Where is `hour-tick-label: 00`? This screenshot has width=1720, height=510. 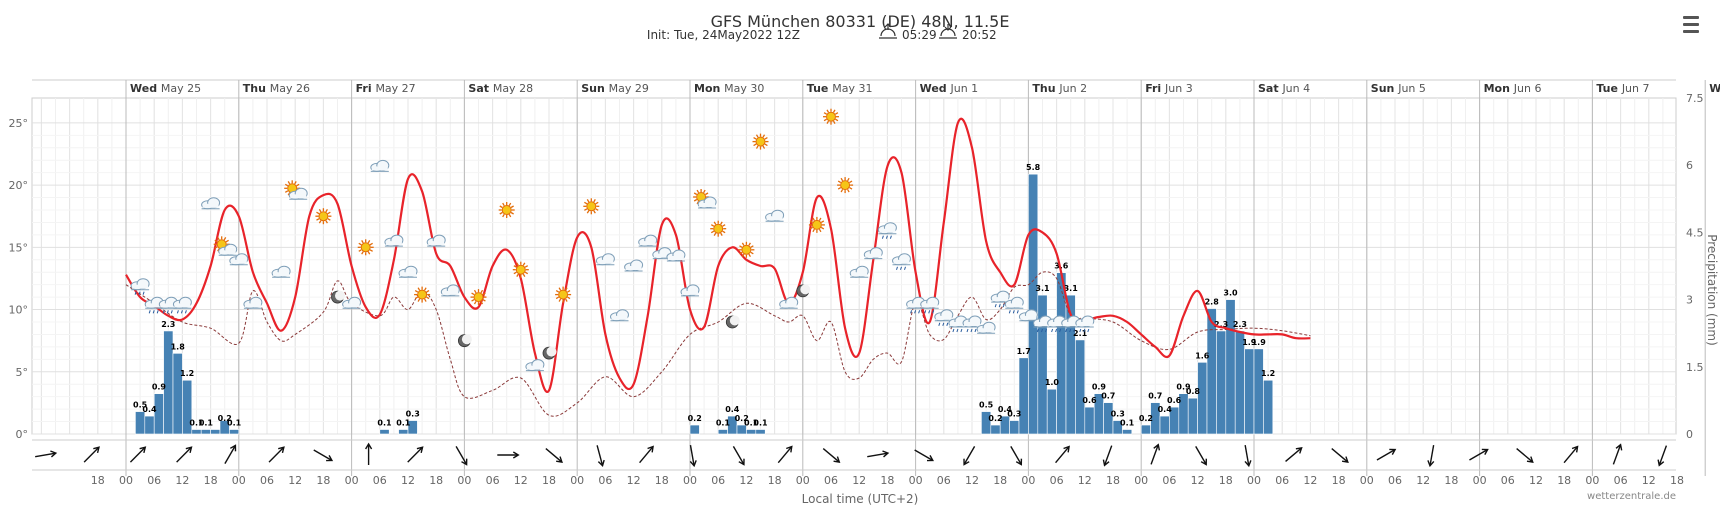 hour-tick-label: 00 is located at coordinates (126, 480).